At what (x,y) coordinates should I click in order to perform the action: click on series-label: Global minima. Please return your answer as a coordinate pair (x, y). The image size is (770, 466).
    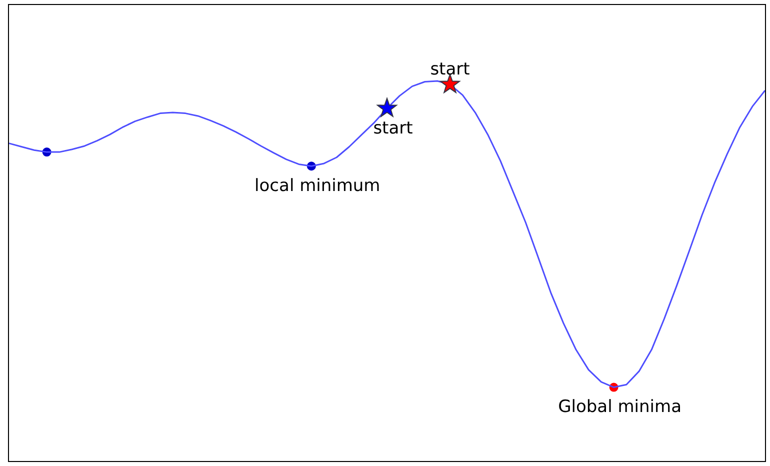
    Looking at the image, I should click on (620, 407).